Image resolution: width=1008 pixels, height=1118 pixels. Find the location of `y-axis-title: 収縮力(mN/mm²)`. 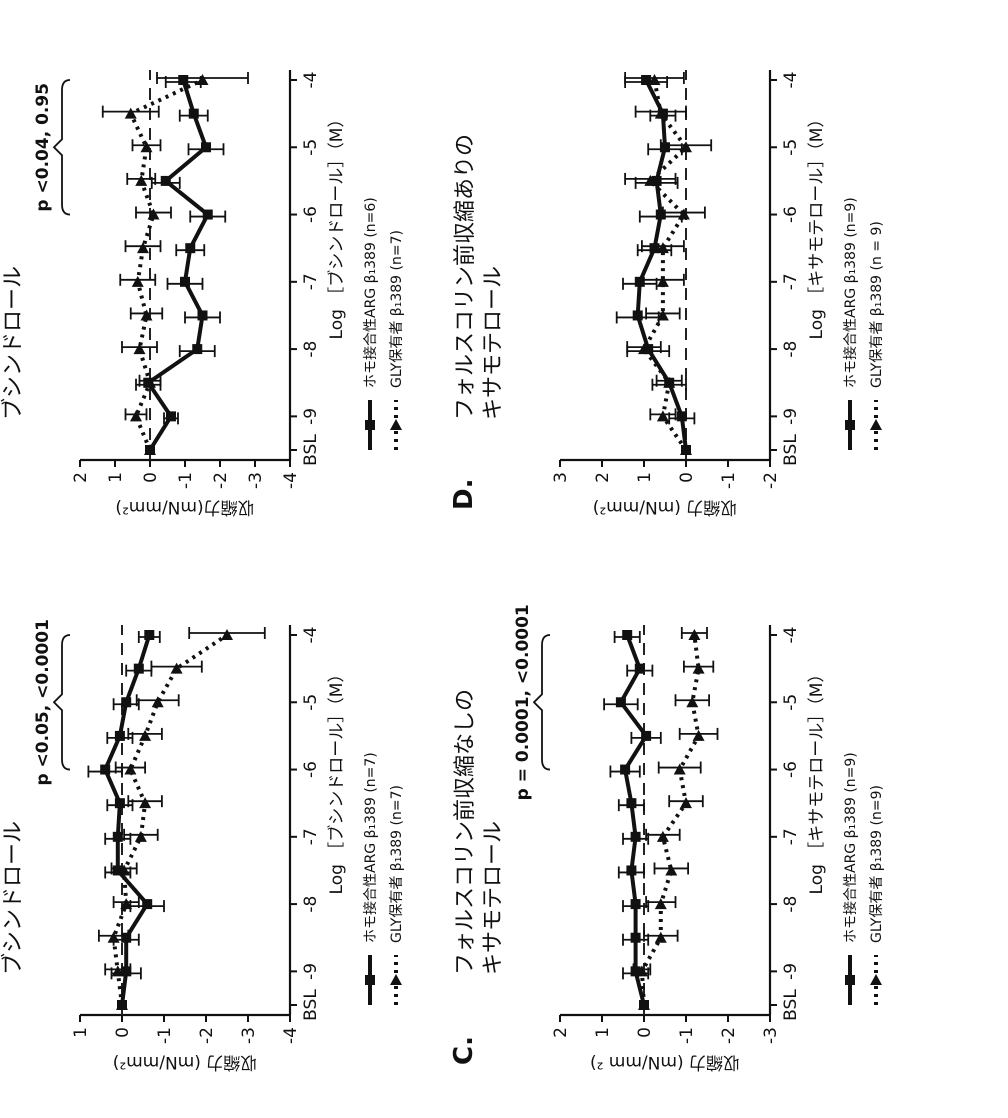

y-axis-title: 収縮力(mN/mm²) is located at coordinates (184, 507).